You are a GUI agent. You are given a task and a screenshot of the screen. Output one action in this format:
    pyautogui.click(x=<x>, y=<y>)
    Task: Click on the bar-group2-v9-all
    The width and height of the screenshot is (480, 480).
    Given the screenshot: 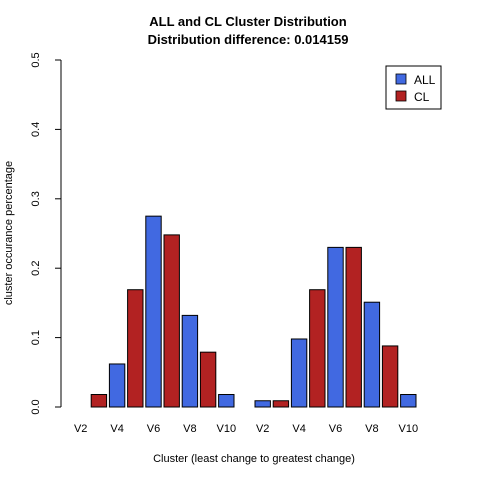 What is the action you would take?
    pyautogui.click(x=408, y=401)
    